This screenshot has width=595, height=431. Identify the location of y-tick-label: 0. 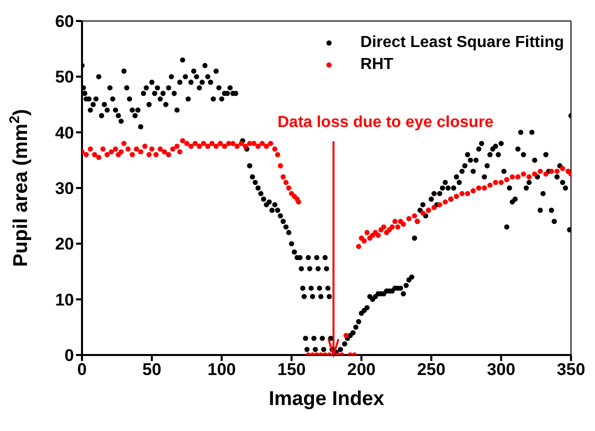
(69, 356).